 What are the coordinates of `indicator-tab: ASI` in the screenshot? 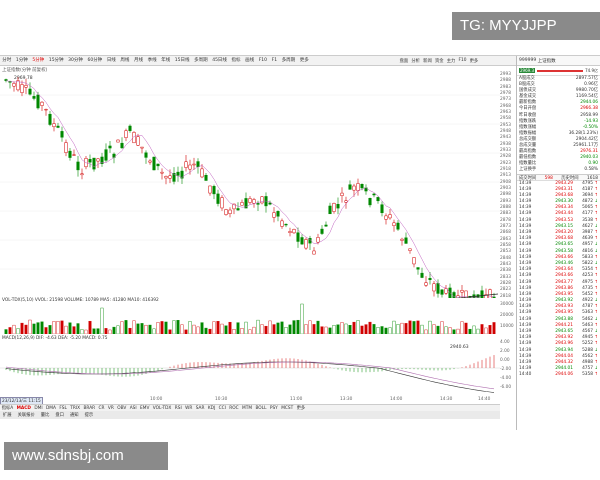 It's located at (133, 408).